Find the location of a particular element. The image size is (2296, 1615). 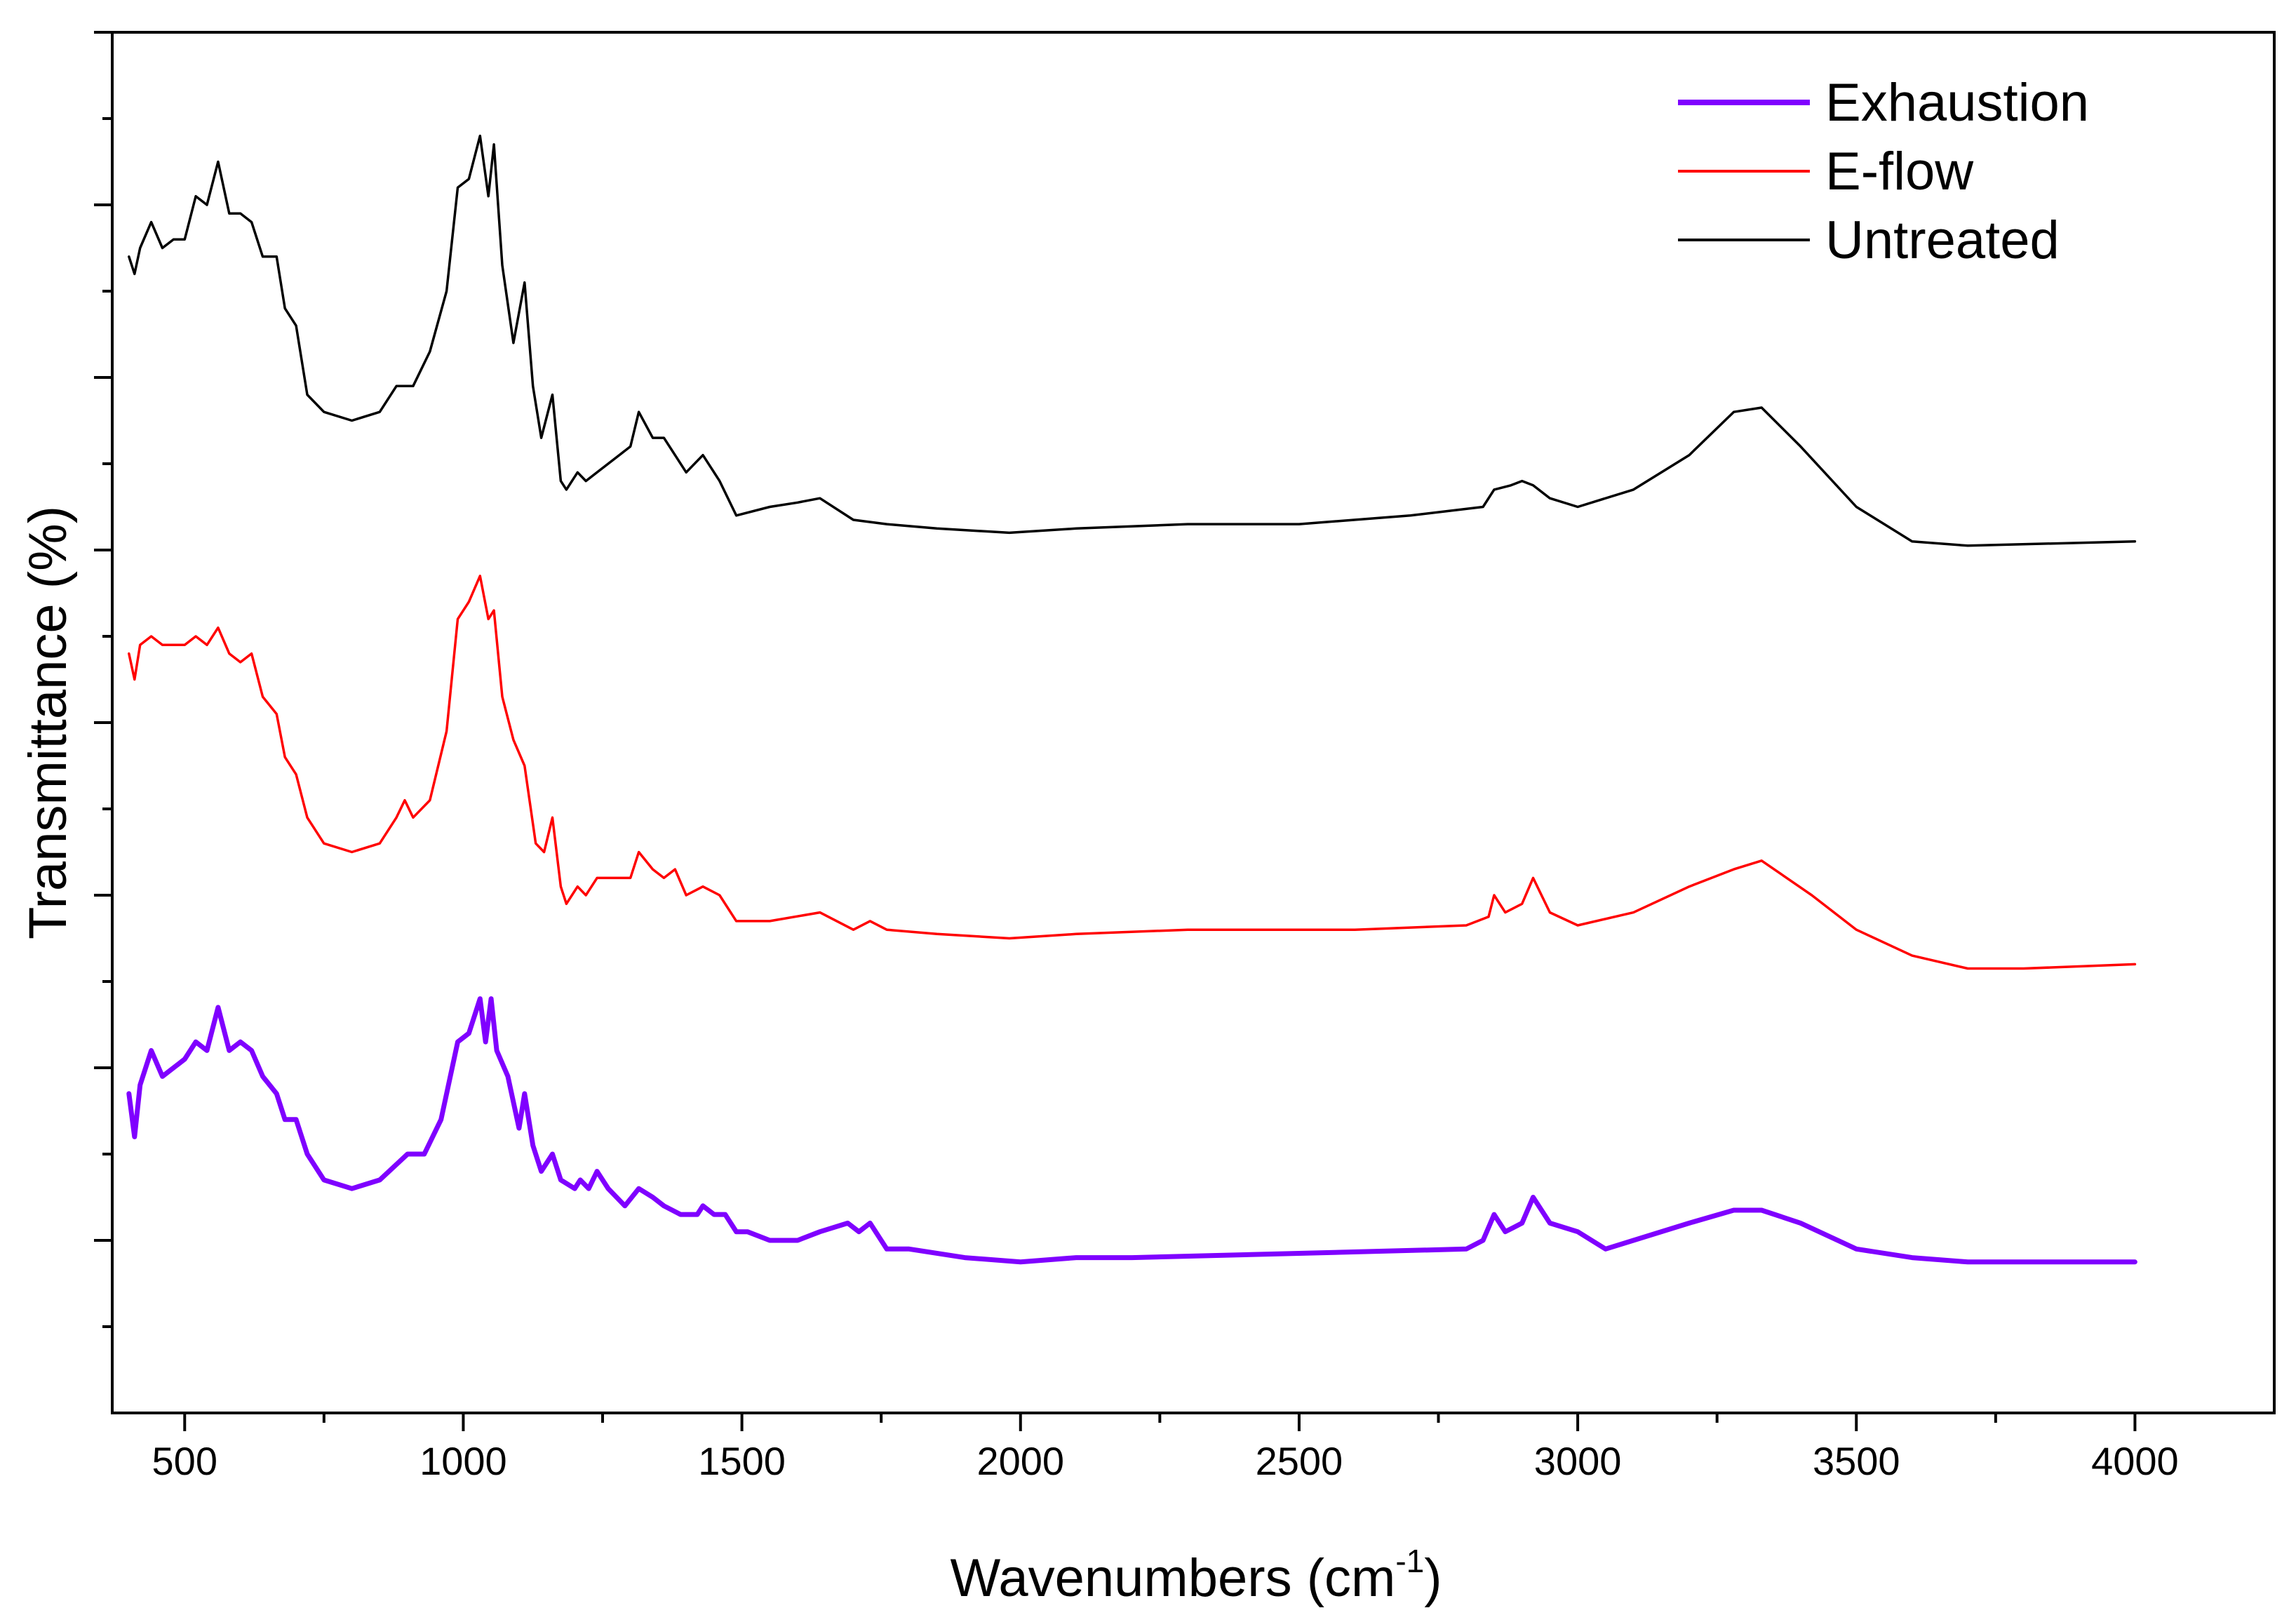

legend: Exhaustion E-flow Untreated is located at coordinates (1883, 171).